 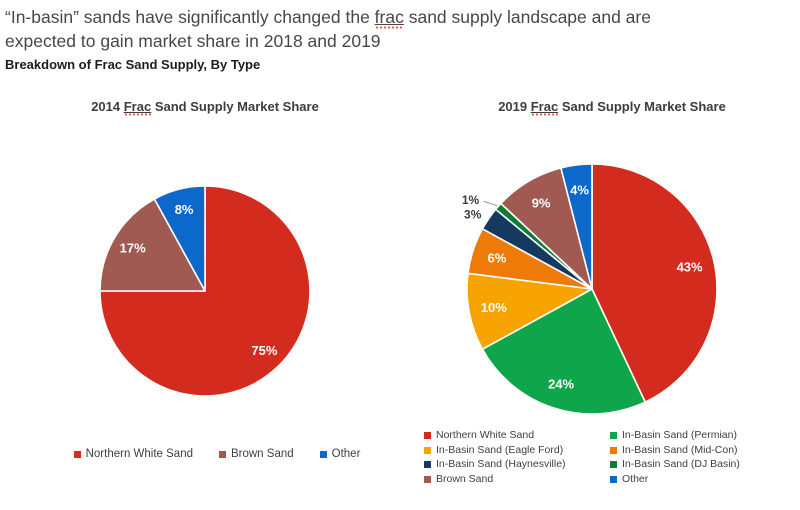 What do you see at coordinates (494, 307) in the screenshot?
I see `slice-label-in-basin-sand-eagle-ford: 10%` at bounding box center [494, 307].